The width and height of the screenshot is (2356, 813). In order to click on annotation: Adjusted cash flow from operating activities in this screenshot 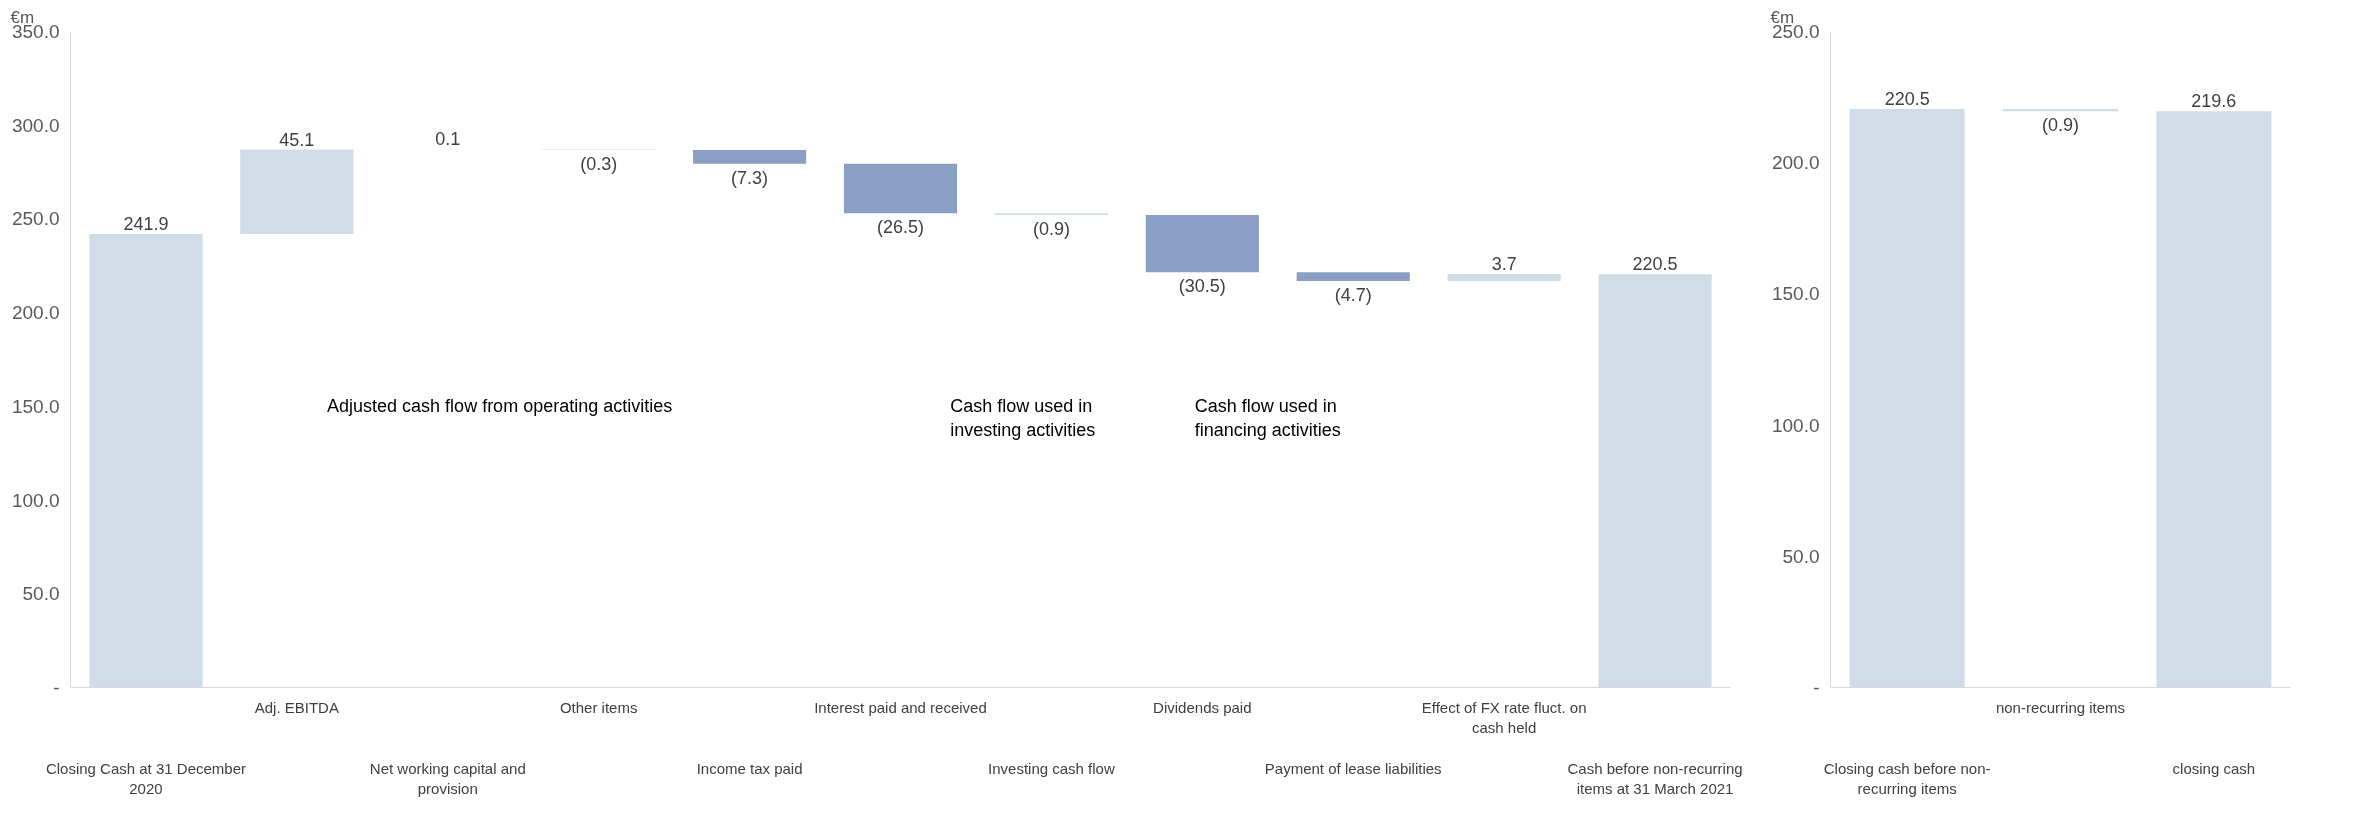, I will do `click(500, 405)`.